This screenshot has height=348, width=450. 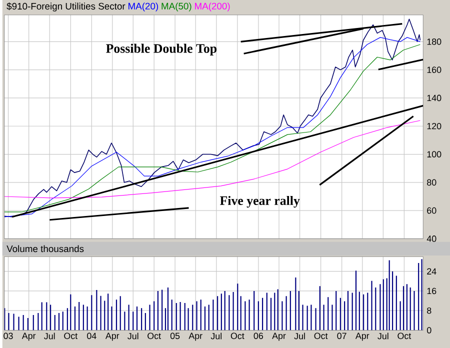 I want to click on y-tick-label: 40, so click(x=431, y=239).